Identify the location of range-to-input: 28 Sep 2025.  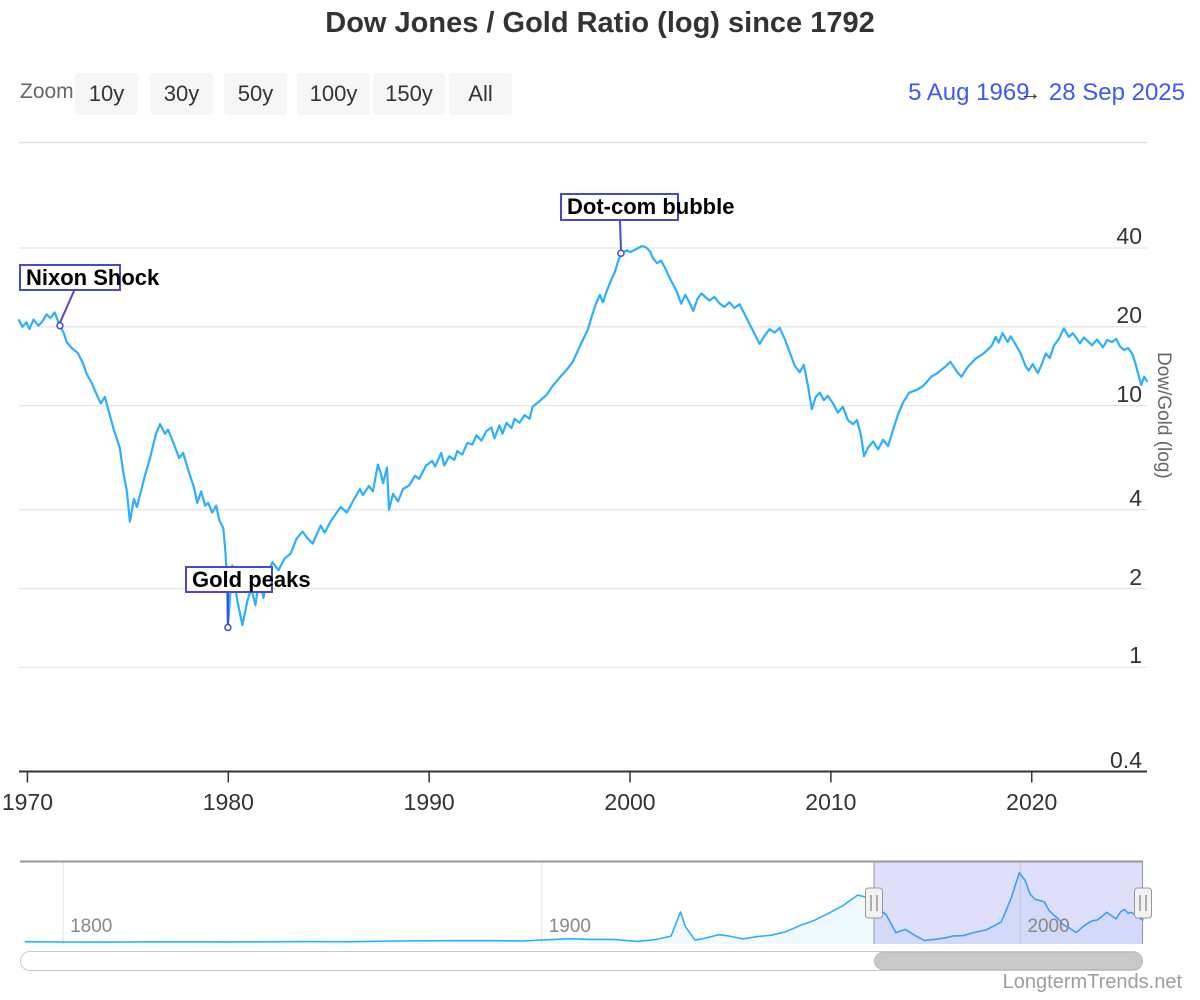
(1116, 92).